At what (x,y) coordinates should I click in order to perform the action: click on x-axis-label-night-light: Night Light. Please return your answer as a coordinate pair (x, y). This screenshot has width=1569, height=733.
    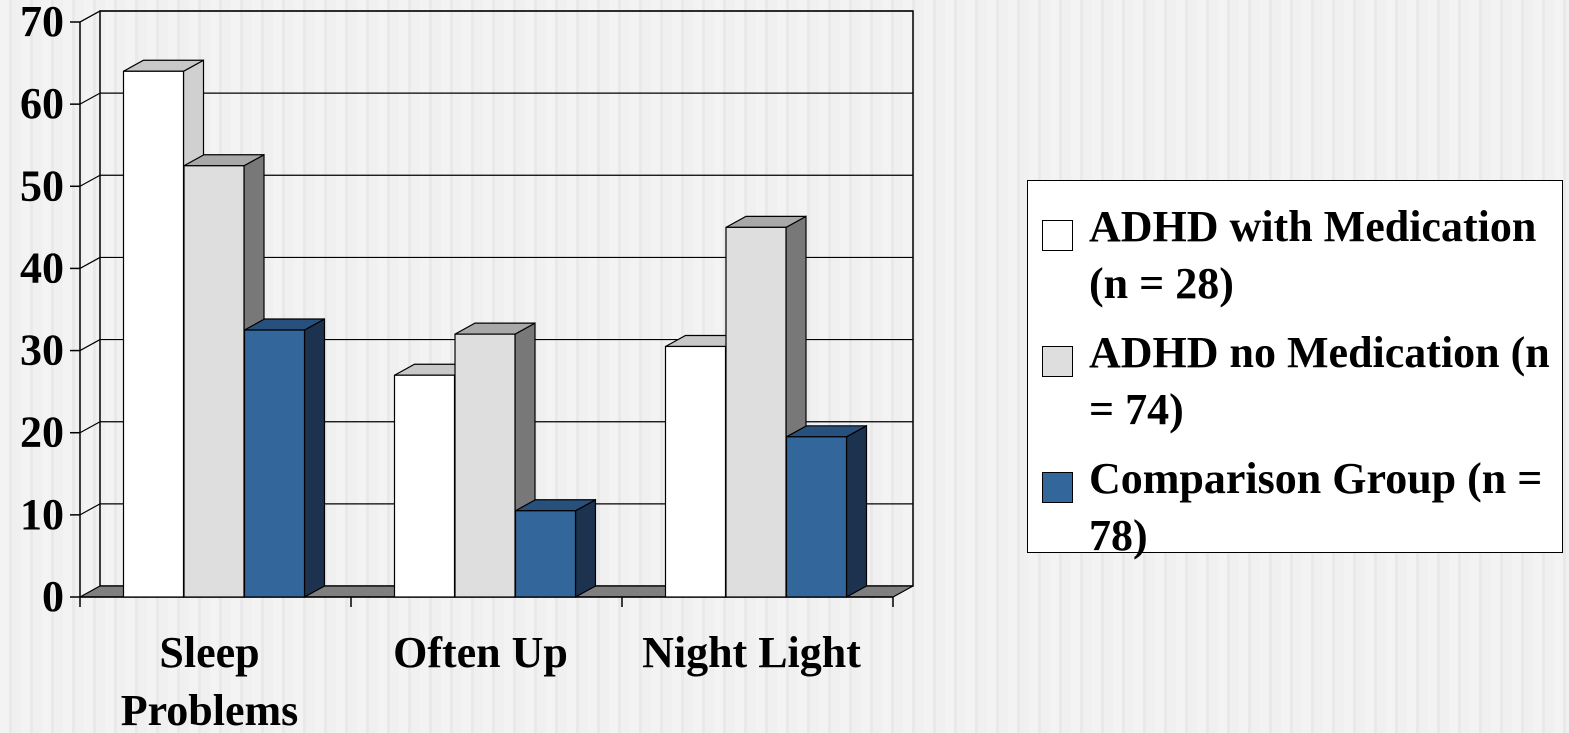
    Looking at the image, I should click on (751, 652).